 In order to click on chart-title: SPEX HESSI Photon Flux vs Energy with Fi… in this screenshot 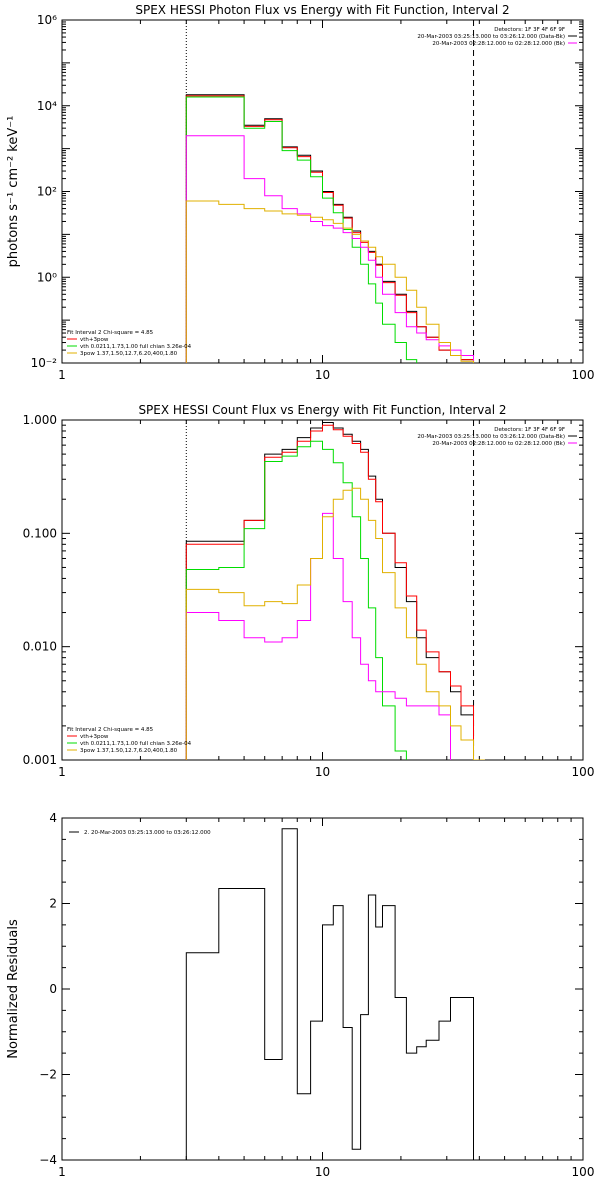, I will do `click(322, 10)`.